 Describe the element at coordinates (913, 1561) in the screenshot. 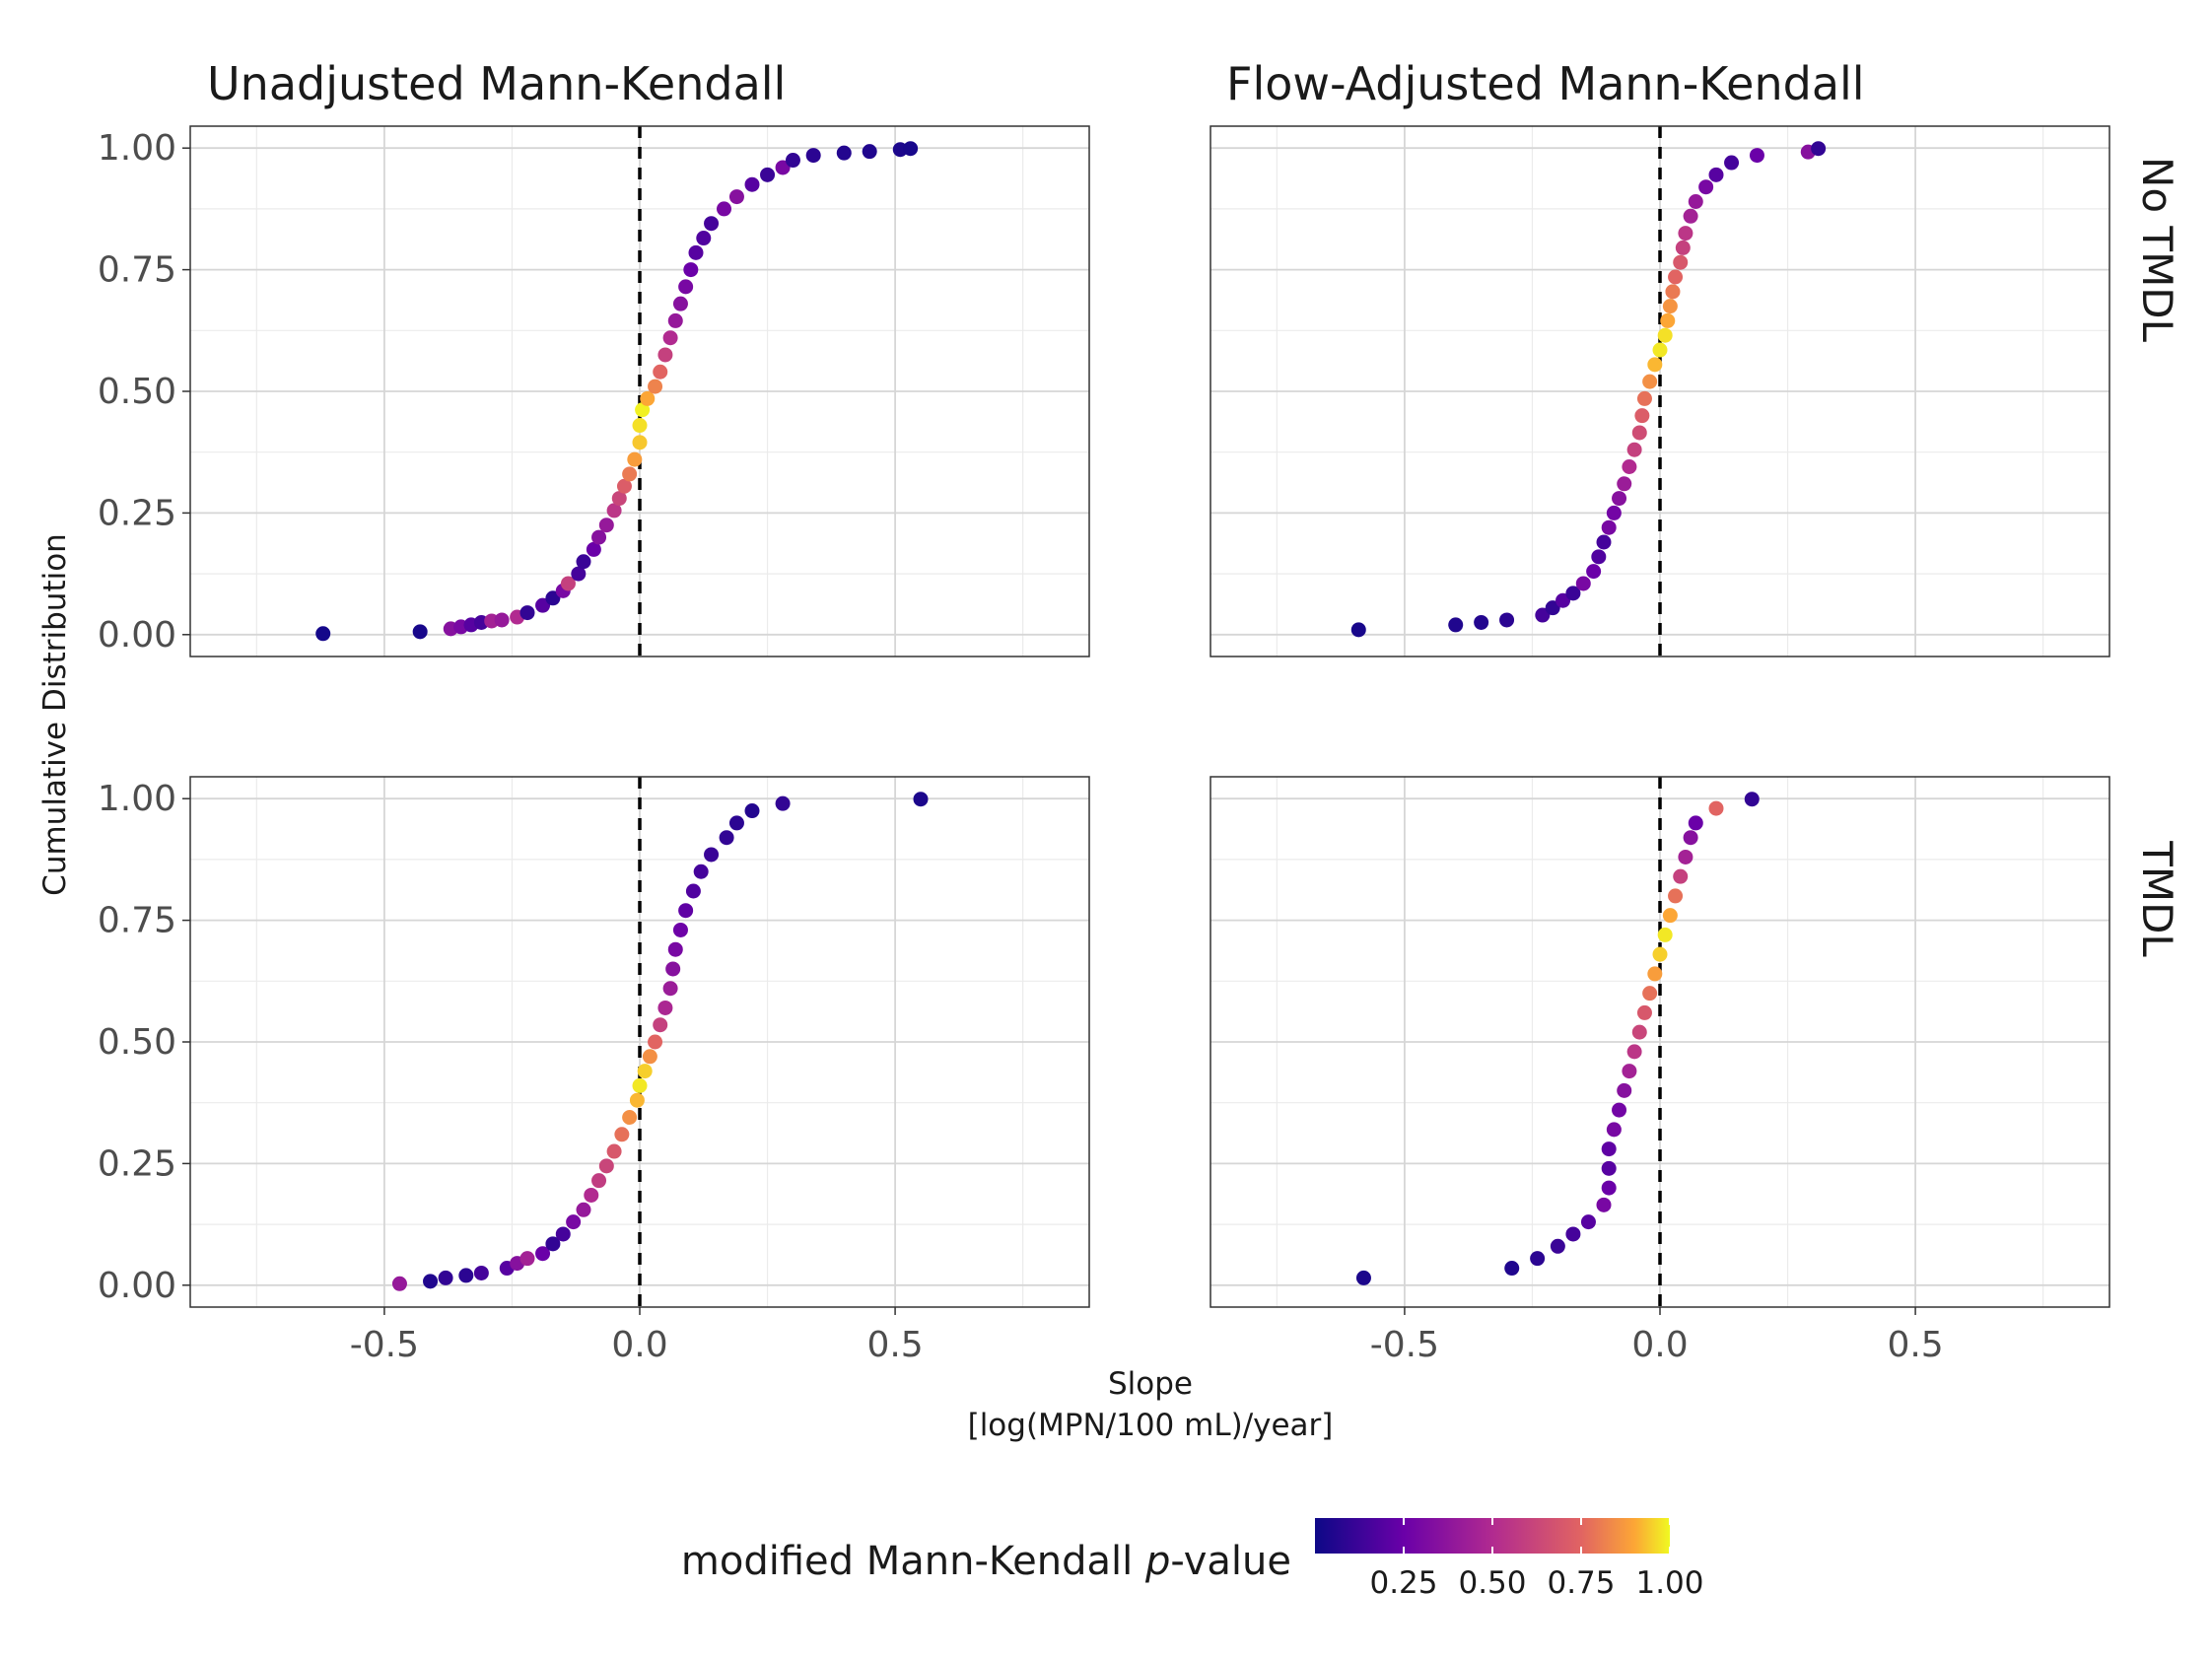

I see `legend-title-text: modified Mann-Kendall` at that location.